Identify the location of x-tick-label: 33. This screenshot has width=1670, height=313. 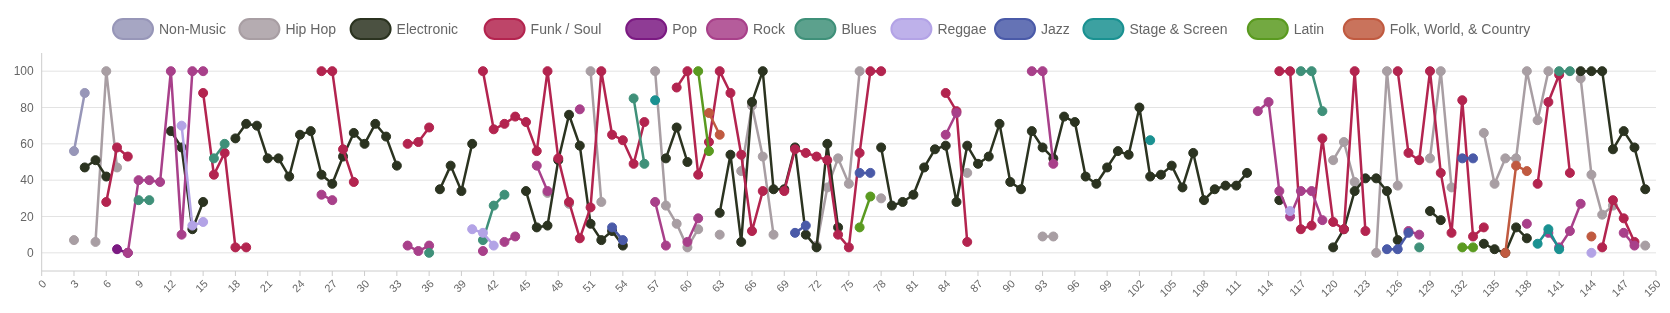
(395, 286).